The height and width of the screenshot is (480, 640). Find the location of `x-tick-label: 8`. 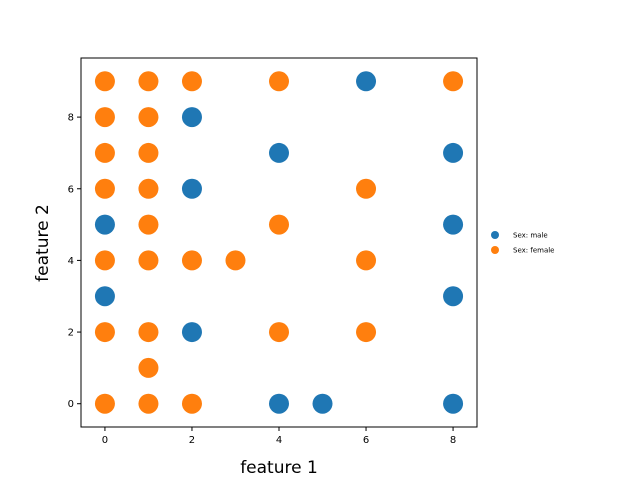

x-tick-label: 8 is located at coordinates (453, 440).